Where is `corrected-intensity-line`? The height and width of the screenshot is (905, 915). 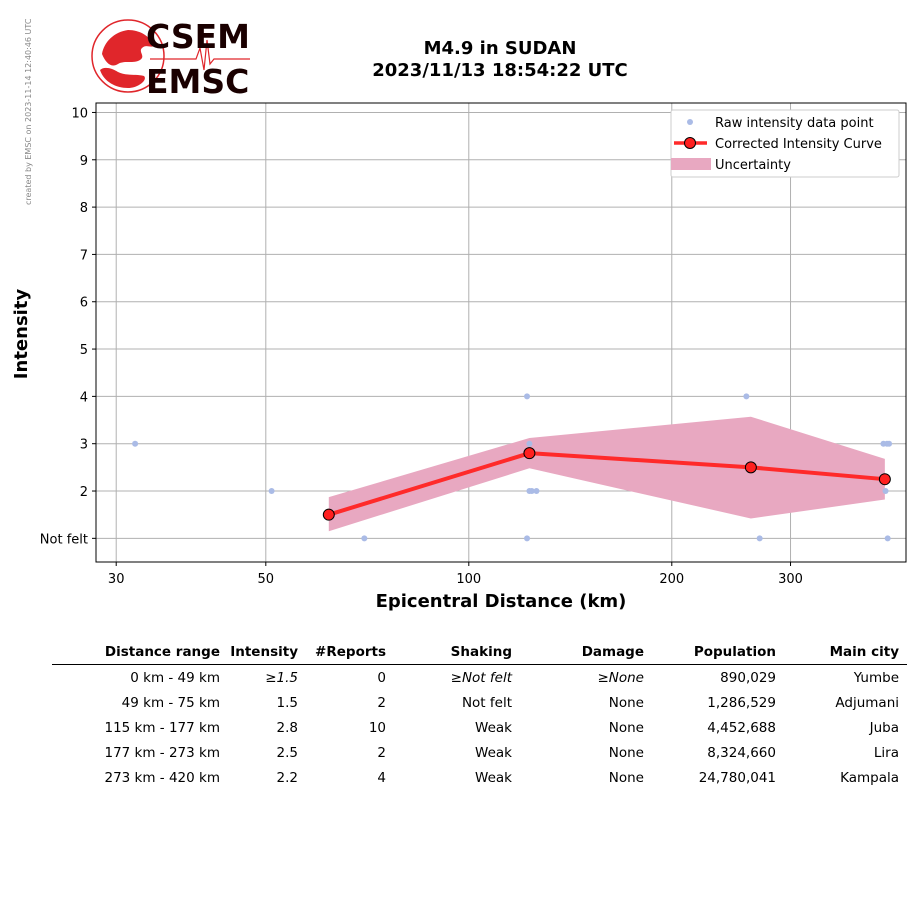
corrected-intensity-line is located at coordinates (607, 484).